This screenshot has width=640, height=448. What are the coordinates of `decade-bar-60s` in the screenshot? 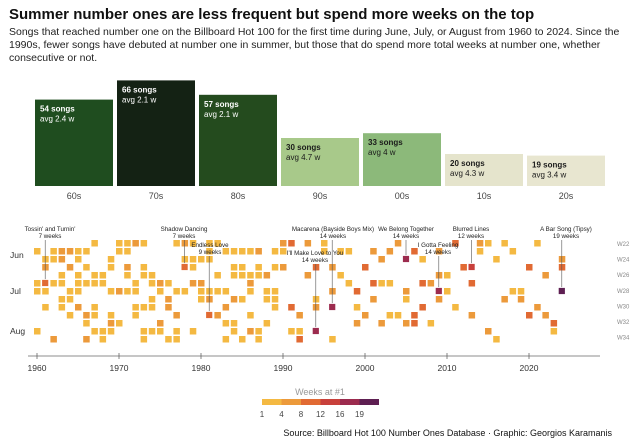 It's located at (74, 142).